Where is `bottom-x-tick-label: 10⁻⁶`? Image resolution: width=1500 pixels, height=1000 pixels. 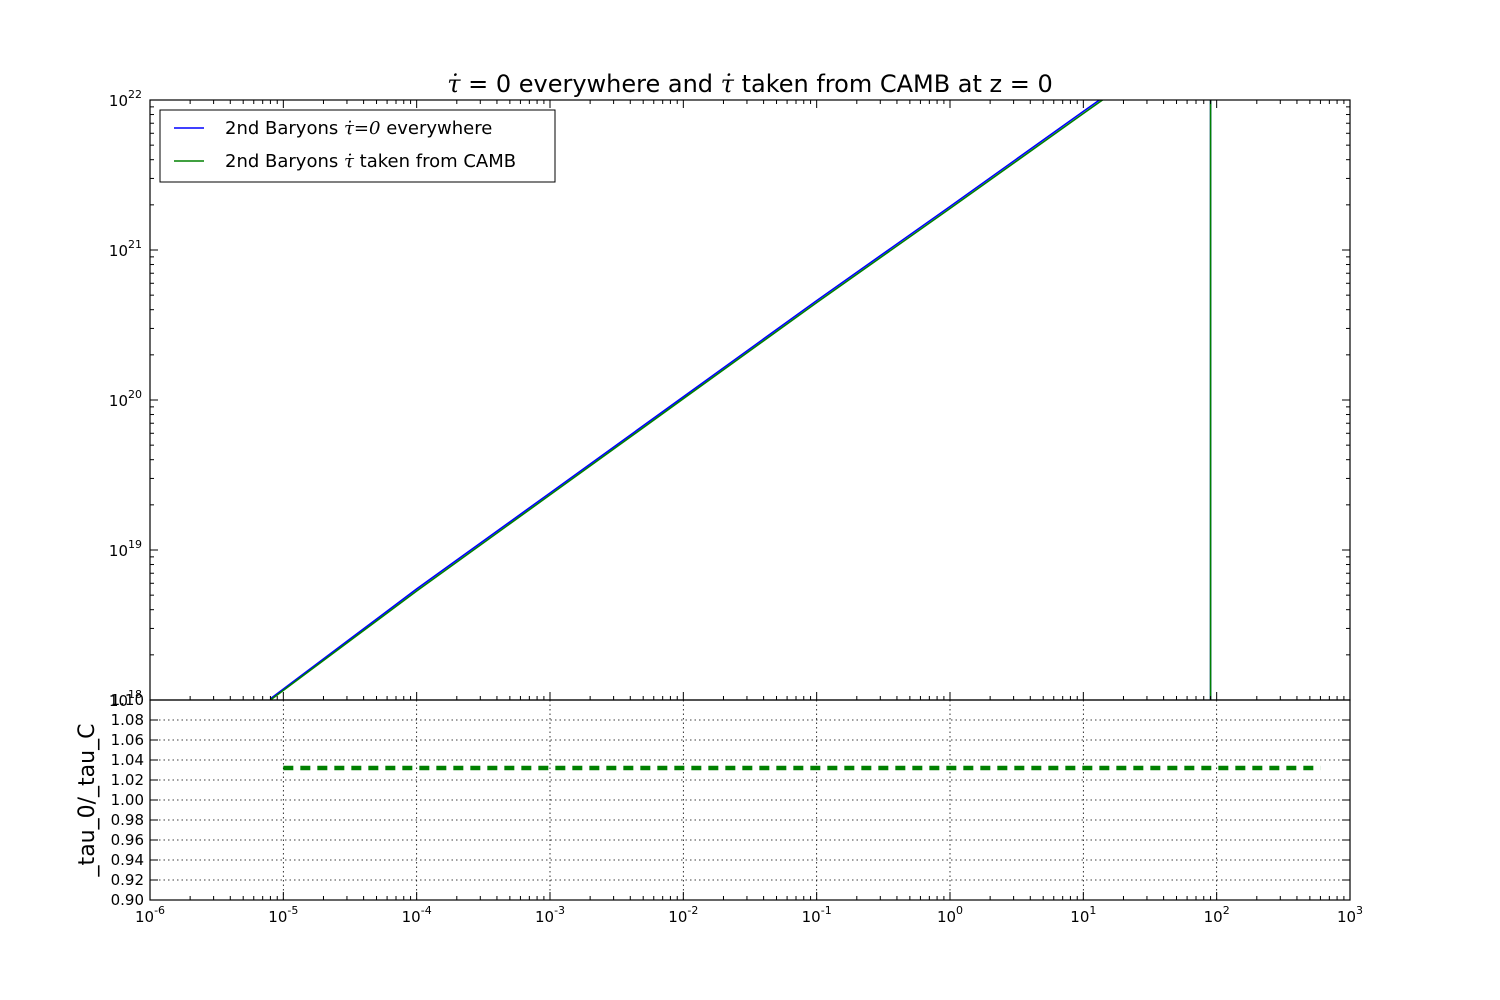 bottom-x-tick-label: 10⁻⁶ is located at coordinates (150, 915).